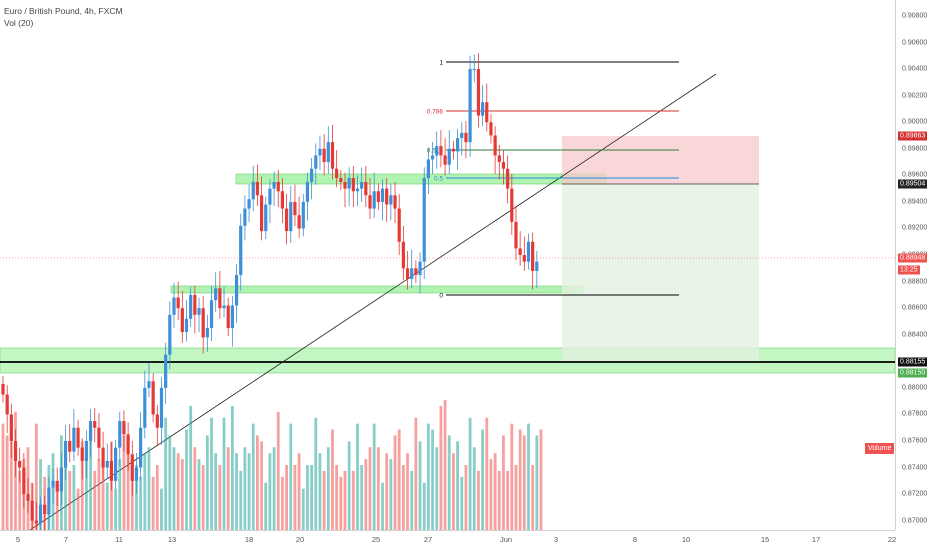 This screenshot has width=932, height=551. What do you see at coordinates (915, 42) in the screenshot?
I see `price-tick-label: 0.90600` at bounding box center [915, 42].